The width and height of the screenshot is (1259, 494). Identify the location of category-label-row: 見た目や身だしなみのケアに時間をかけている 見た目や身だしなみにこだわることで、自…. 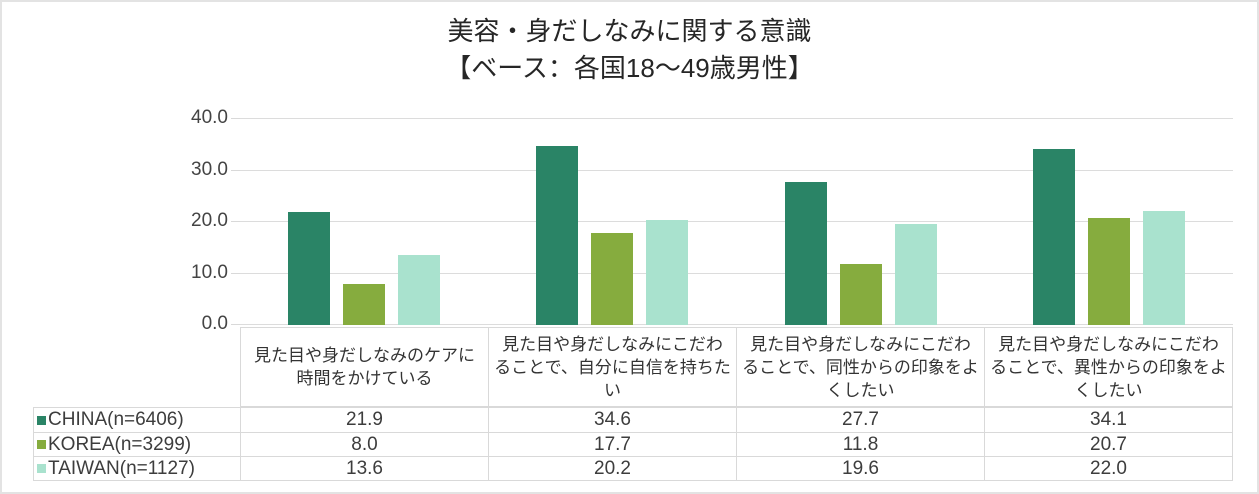
(736, 367).